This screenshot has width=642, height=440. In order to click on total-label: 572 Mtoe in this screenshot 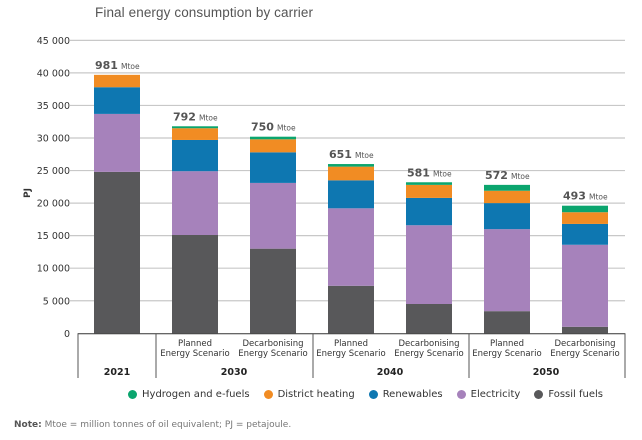, I will do `click(507, 175)`.